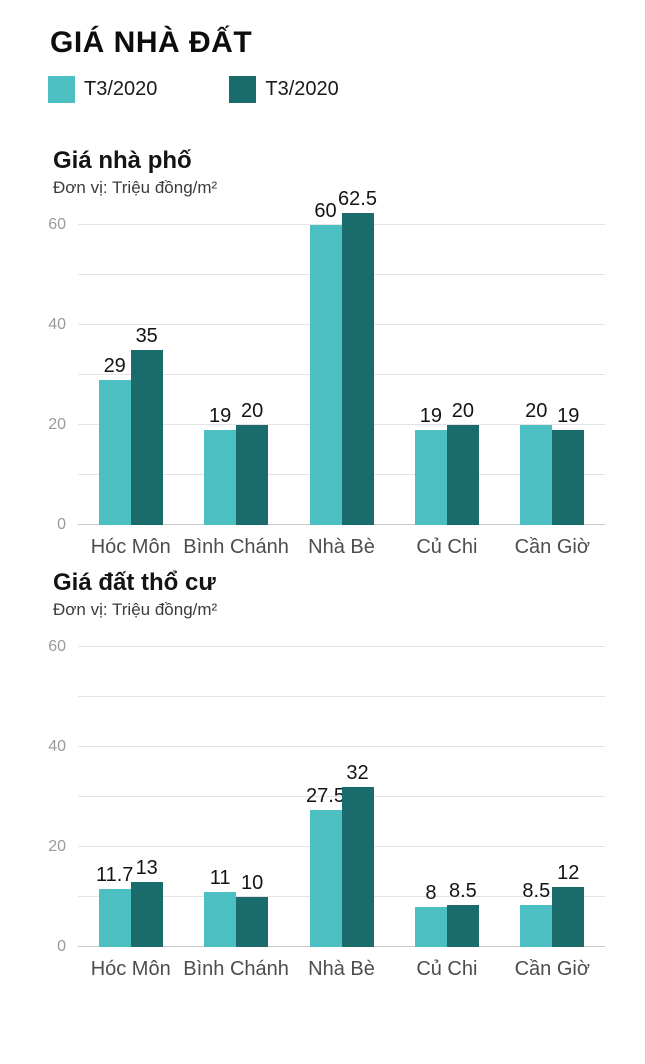 The width and height of the screenshot is (645, 1064). Describe the element at coordinates (151, 42) in the screenshot. I see `page-title: GIÁ NHÀ ĐẤT` at that location.